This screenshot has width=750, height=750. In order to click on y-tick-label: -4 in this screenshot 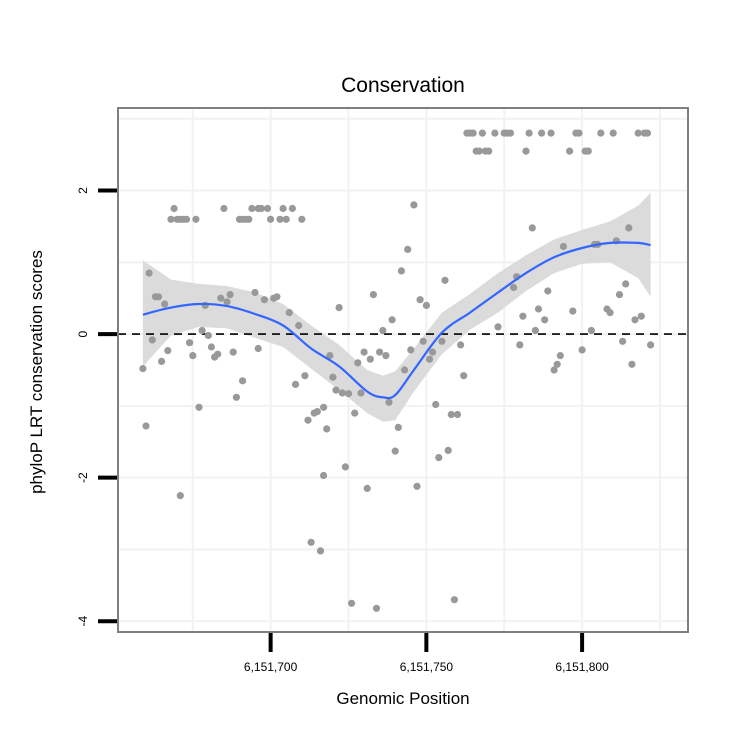, I will do `click(83, 621)`.